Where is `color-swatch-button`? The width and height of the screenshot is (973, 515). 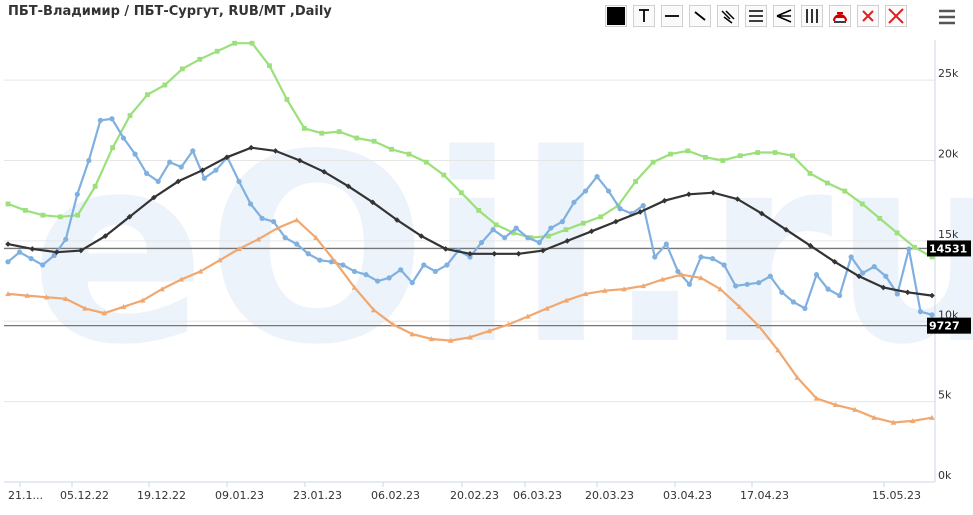
color-swatch-button is located at coordinates (616, 16).